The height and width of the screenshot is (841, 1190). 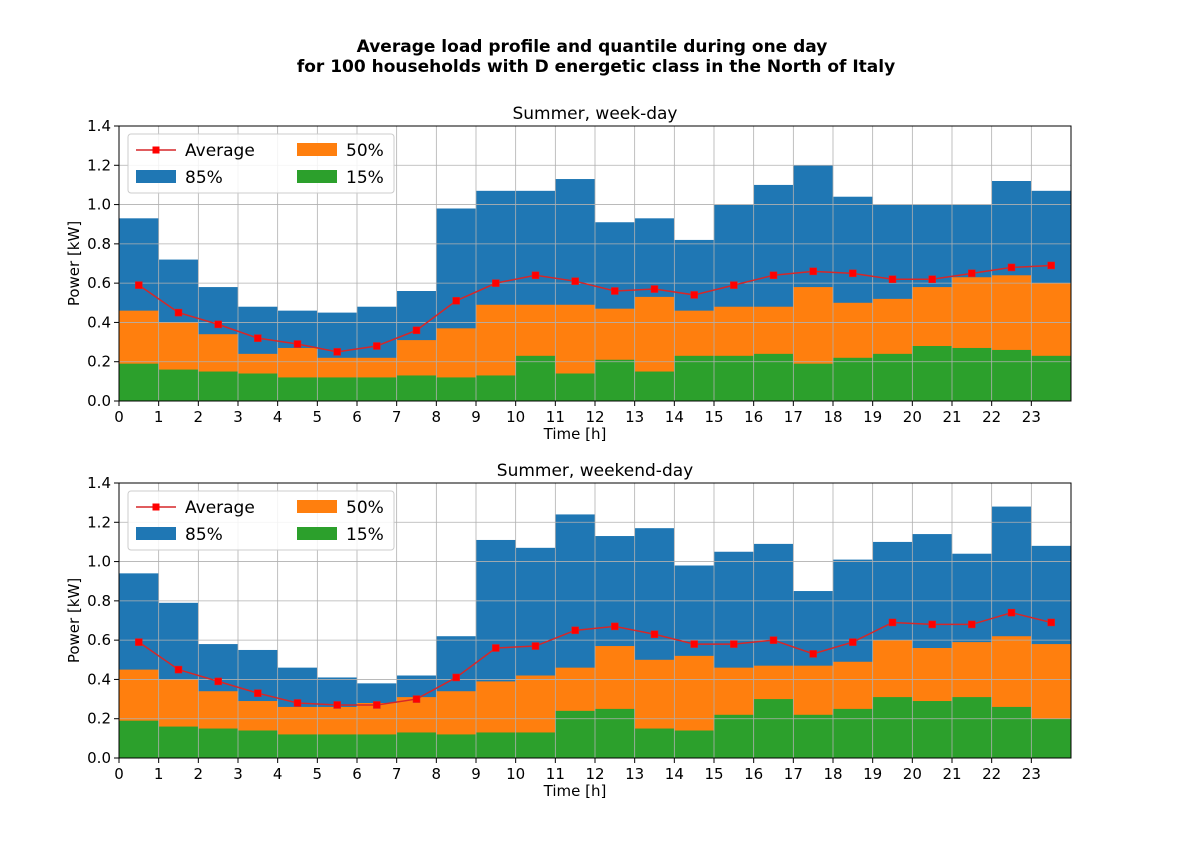 I want to click on bar-q15-h0, so click(x=139, y=739).